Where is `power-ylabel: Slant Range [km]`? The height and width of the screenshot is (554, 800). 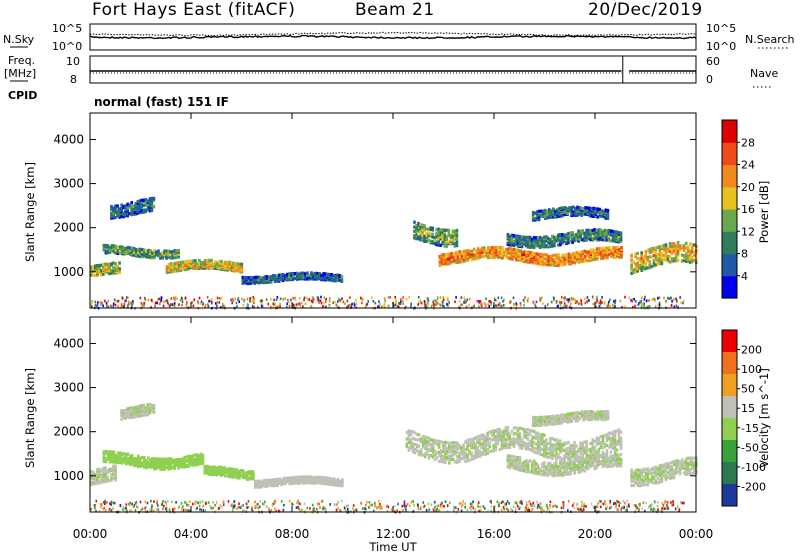 power-ylabel: Slant Range [km] is located at coordinates (30, 212).